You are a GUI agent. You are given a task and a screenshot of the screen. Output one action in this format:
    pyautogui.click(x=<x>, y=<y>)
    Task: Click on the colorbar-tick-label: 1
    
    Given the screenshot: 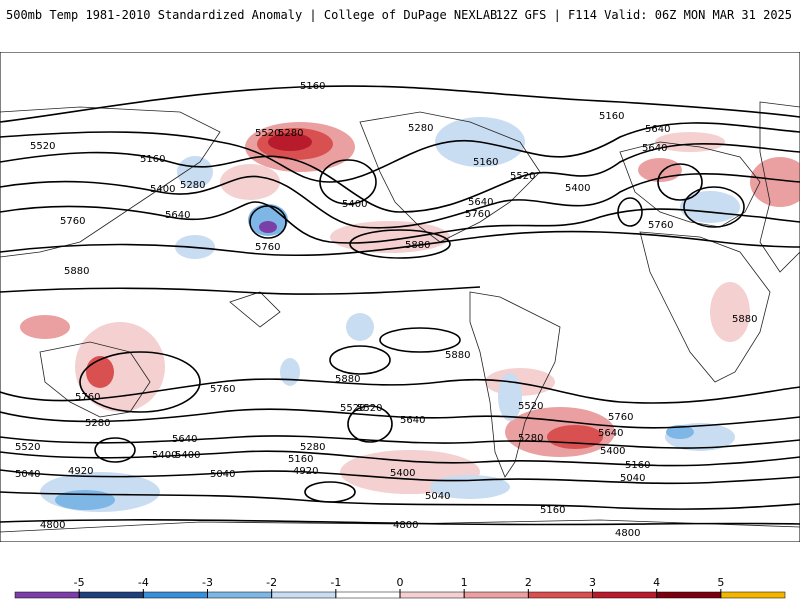 What is the action you would take?
    pyautogui.click(x=464, y=582)
    